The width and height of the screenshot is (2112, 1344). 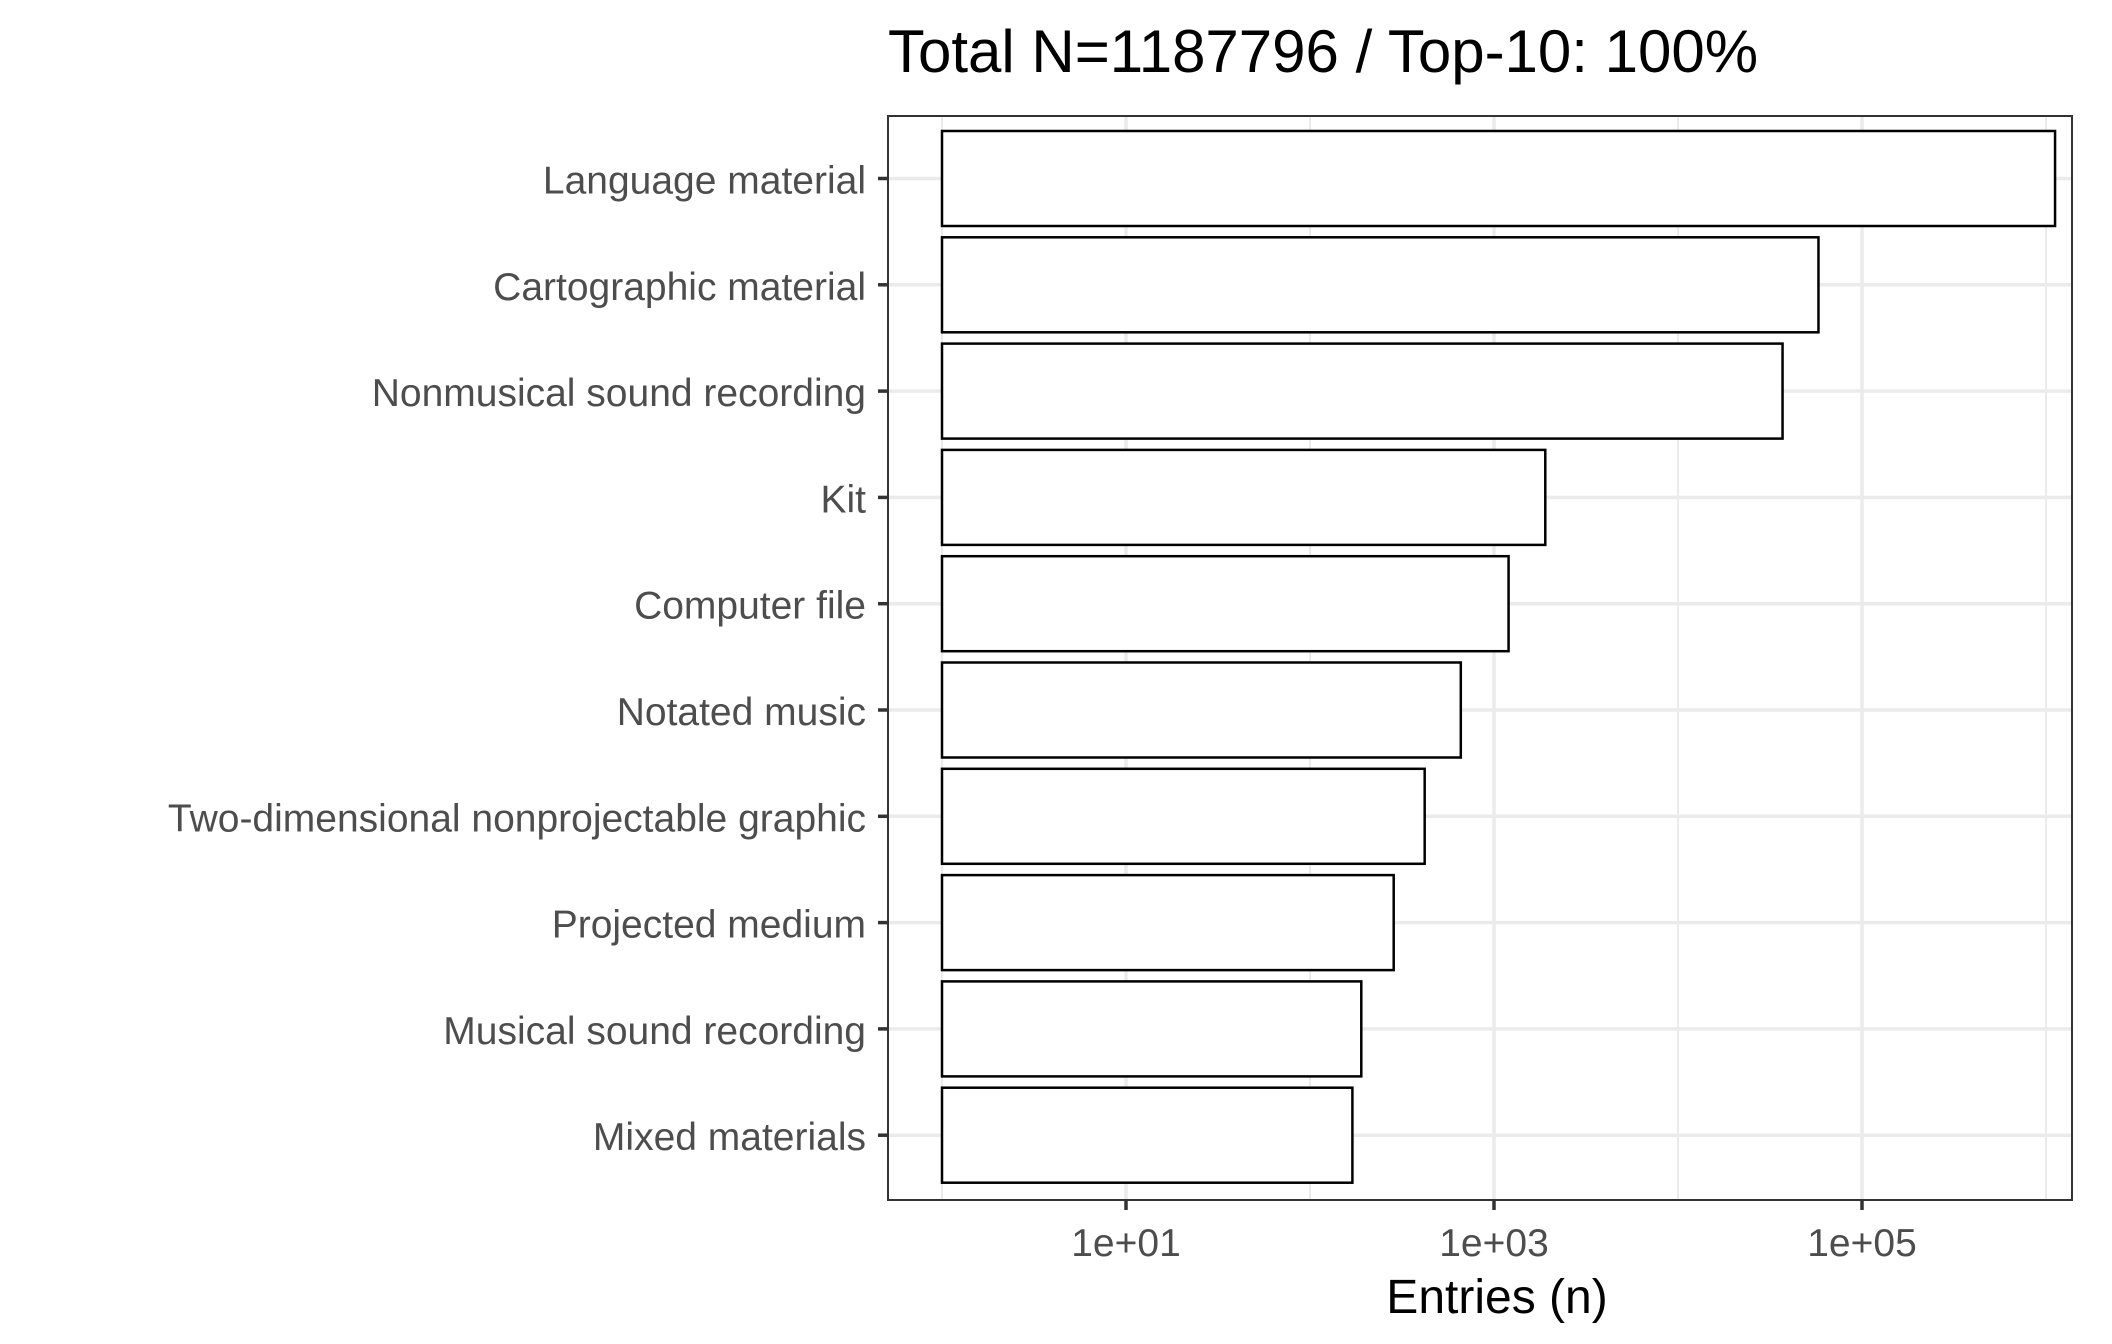 What do you see at coordinates (517, 818) in the screenshot?
I see `y-tick-label: Two-dimensional nonprojectable graphic` at bounding box center [517, 818].